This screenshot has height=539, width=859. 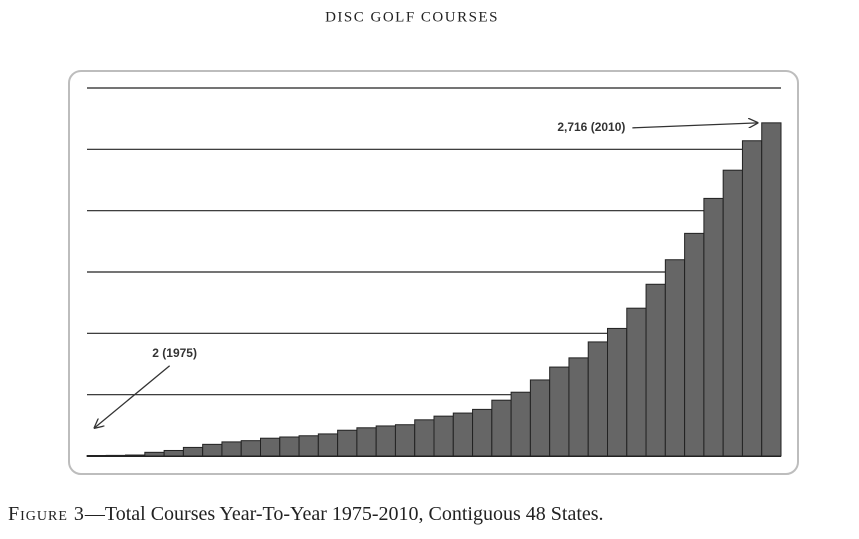 What do you see at coordinates (591, 127) in the screenshot?
I see `data-label: 2,716 (2010)` at bounding box center [591, 127].